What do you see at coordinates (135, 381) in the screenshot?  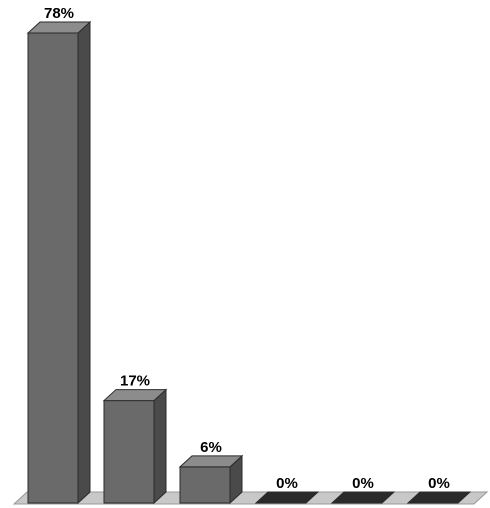 I see `data-label: 17%` at bounding box center [135, 381].